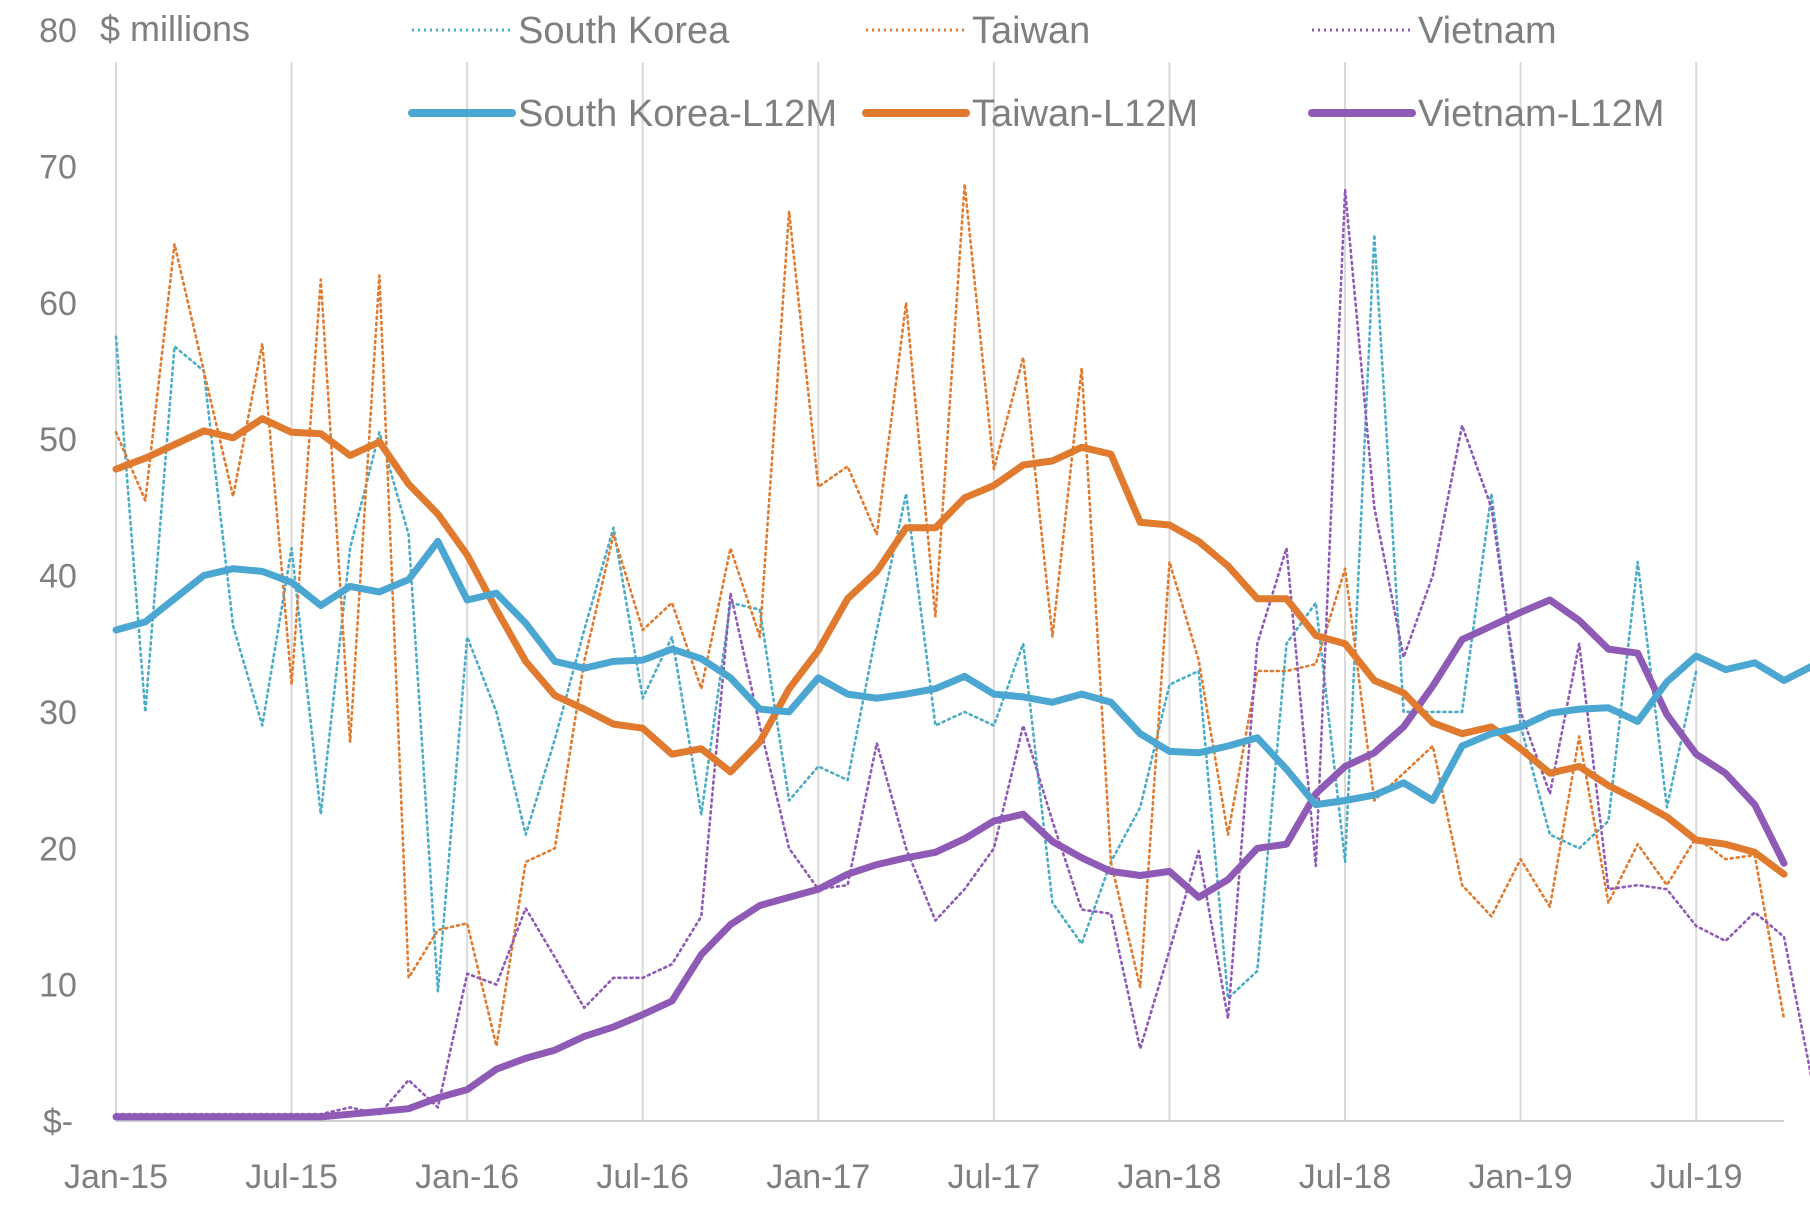  What do you see at coordinates (58, 849) in the screenshot?
I see `y-tick-label: 20` at bounding box center [58, 849].